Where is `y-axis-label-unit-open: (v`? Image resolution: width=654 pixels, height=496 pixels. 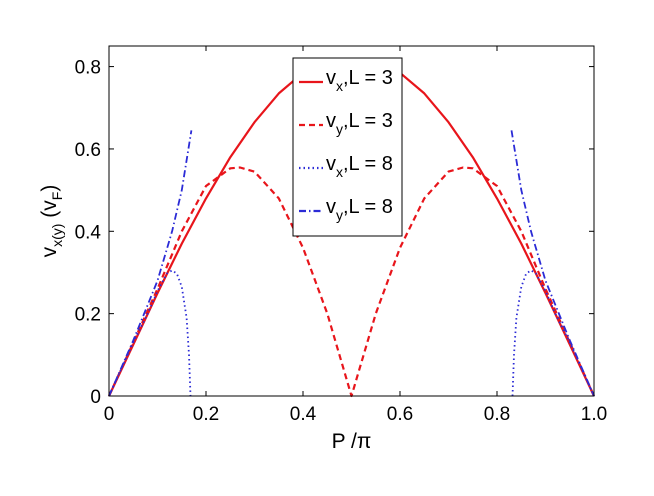
y-axis-label-unit-open: (v is located at coordinates (49, 212).